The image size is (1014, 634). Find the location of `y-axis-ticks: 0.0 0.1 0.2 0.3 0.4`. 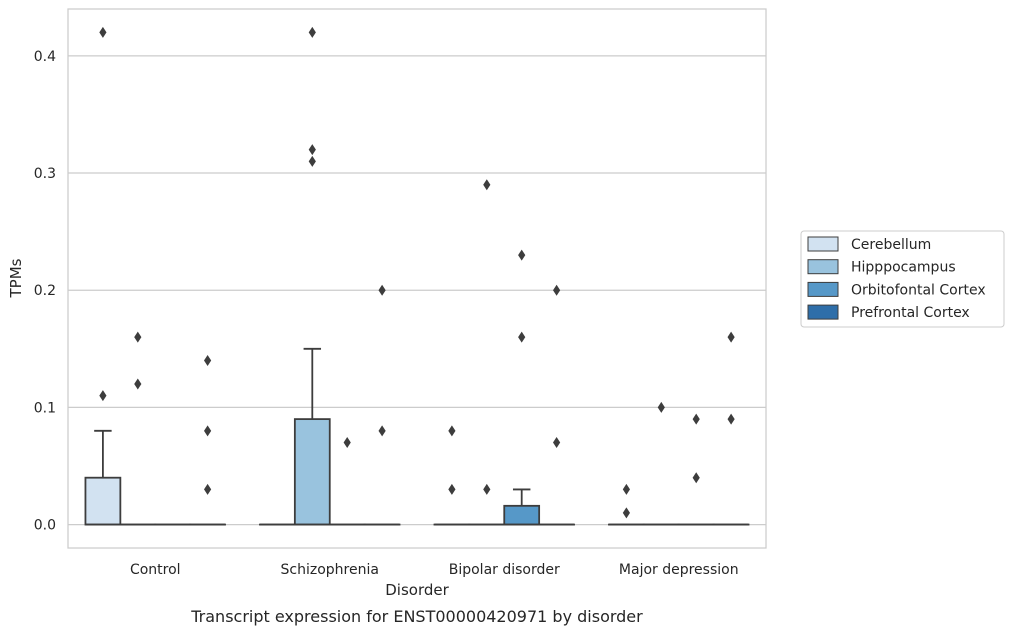

y-axis-ticks: 0.0 0.1 0.2 0.3 0.4 is located at coordinates (45, 291).